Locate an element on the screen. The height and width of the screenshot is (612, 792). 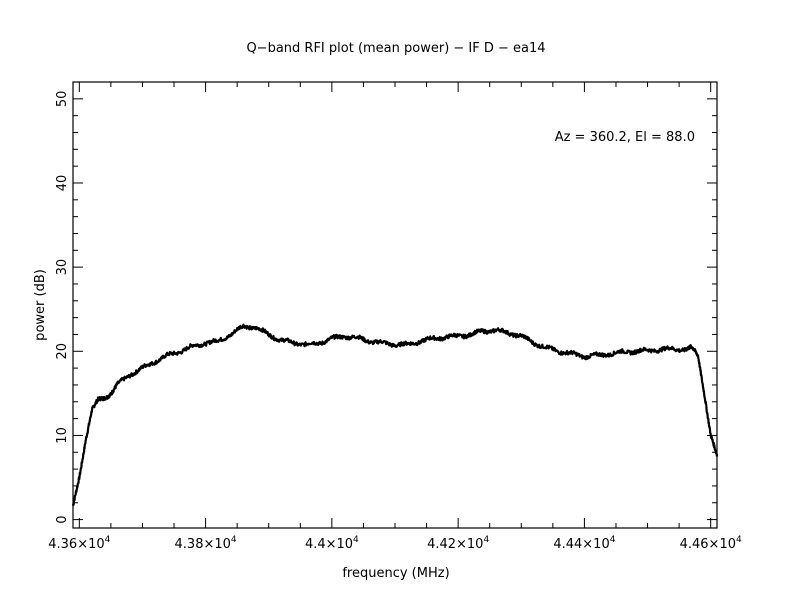
x-tick-mantissa: 4.46×10 is located at coordinates (708, 544).